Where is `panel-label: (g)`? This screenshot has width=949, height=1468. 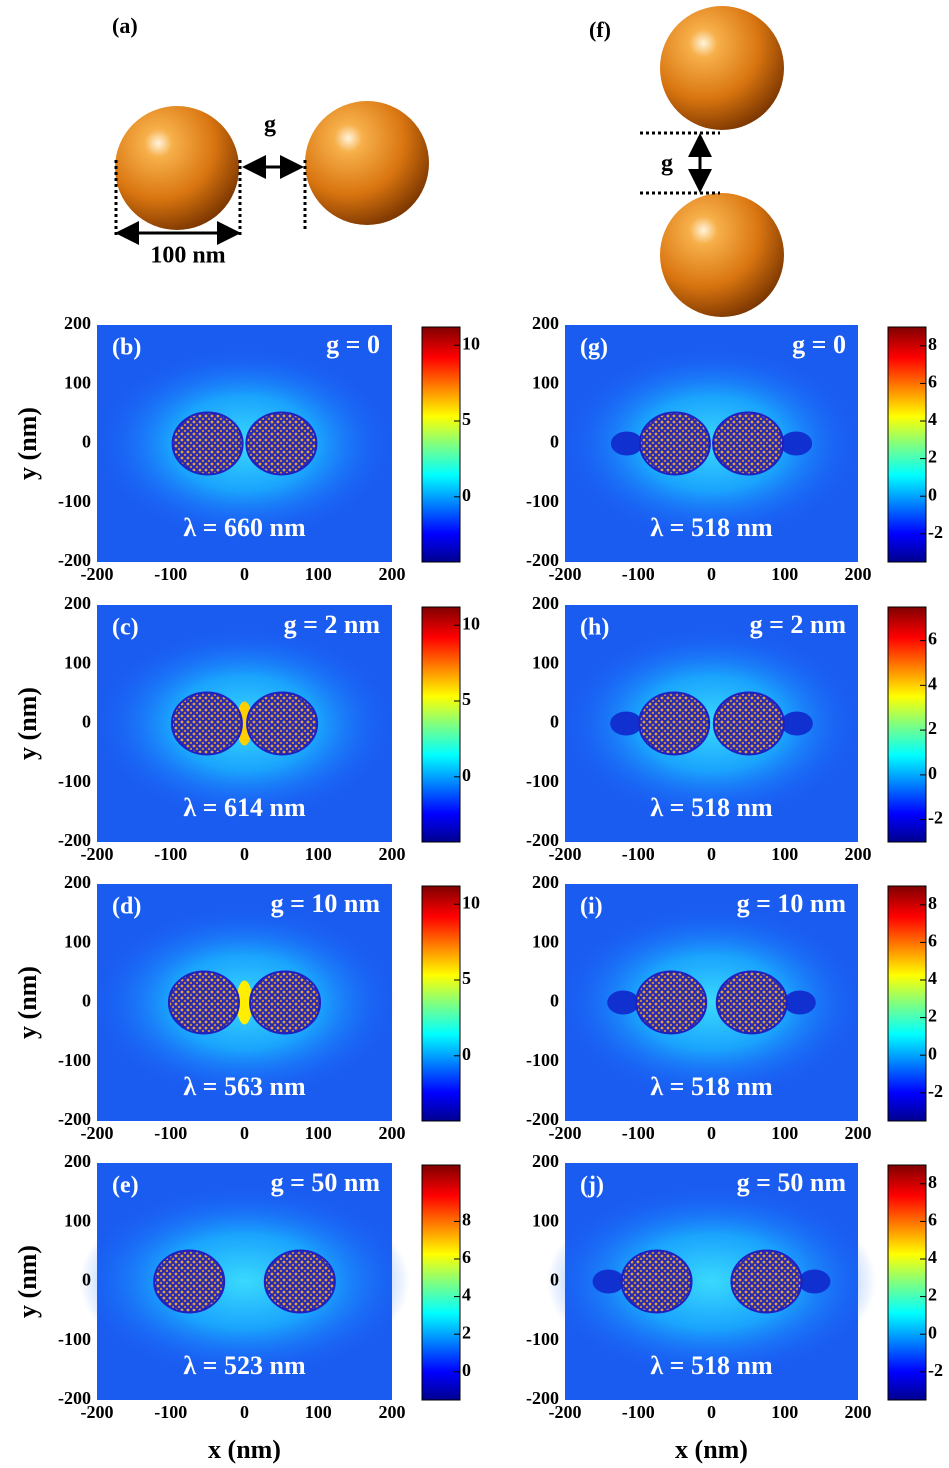
panel-label: (g) is located at coordinates (594, 348).